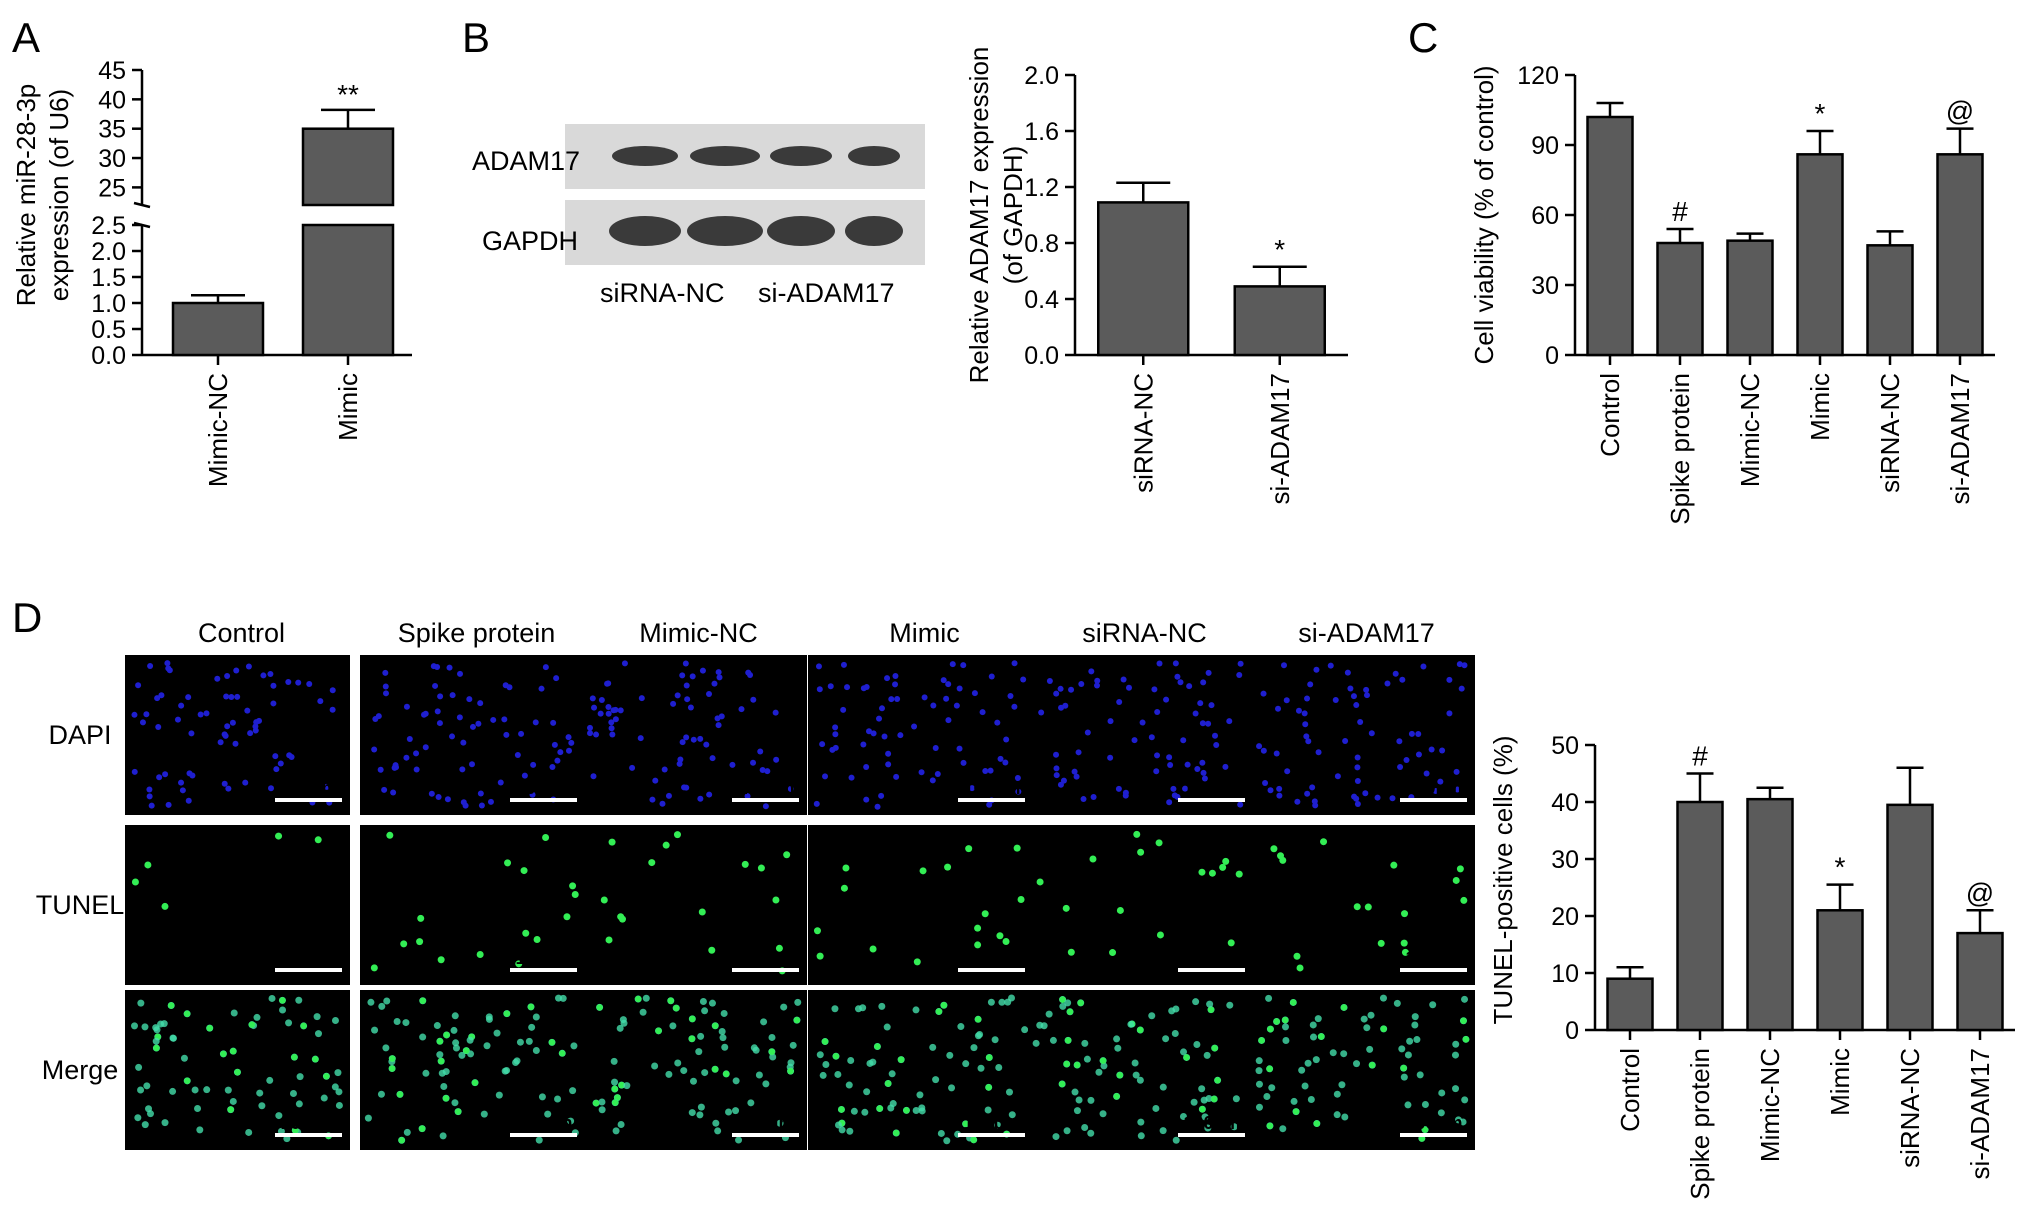 The image size is (2031, 1228). What do you see at coordinates (698, 216) in the screenshot?
I see `western-blot: ADAM17 GAPDH siRNA-NC si-ADAM17` at bounding box center [698, 216].